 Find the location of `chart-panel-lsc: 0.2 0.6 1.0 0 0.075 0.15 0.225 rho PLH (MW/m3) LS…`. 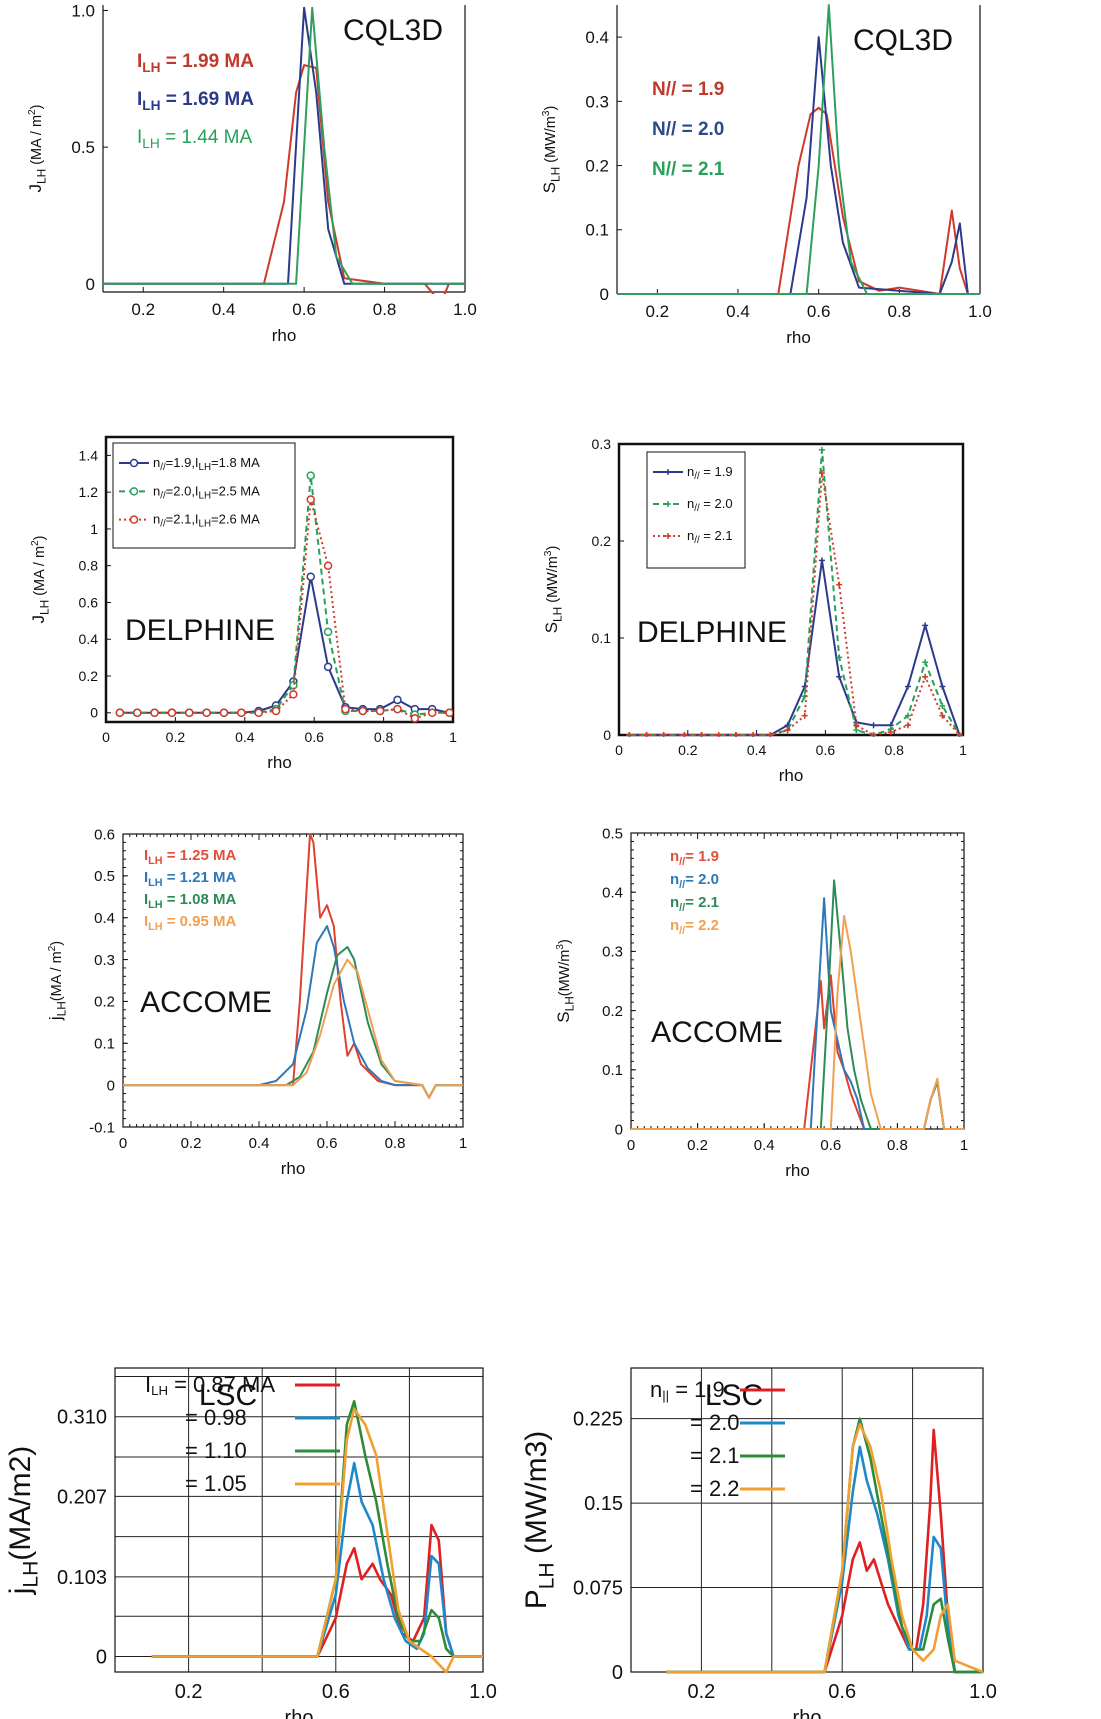

chart-panel-lsc: 0.2 0.6 1.0 0 0.075 0.15 0.225 rho PLH (MW/m3) LS… is located at coordinates (758, 1543).